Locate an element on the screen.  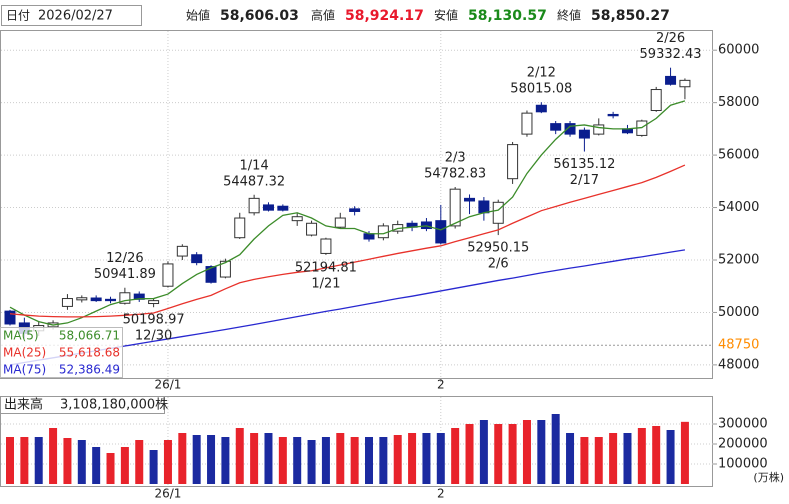
legend-value: 55,618.68 is located at coordinates (89, 353).